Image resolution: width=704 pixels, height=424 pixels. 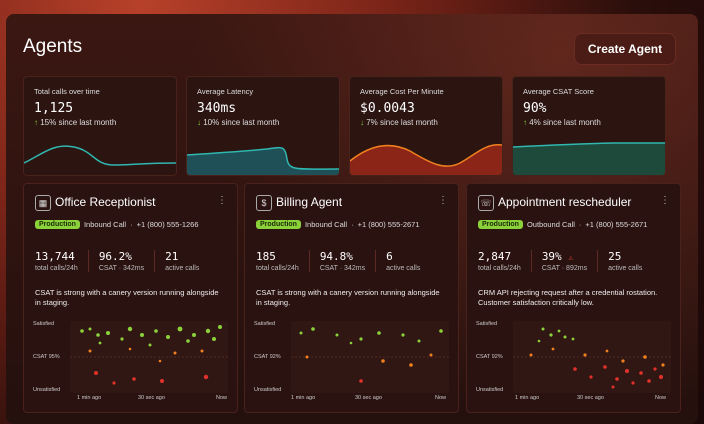 I want to click on stat-label: Average Cost Per Minute, so click(x=402, y=91).